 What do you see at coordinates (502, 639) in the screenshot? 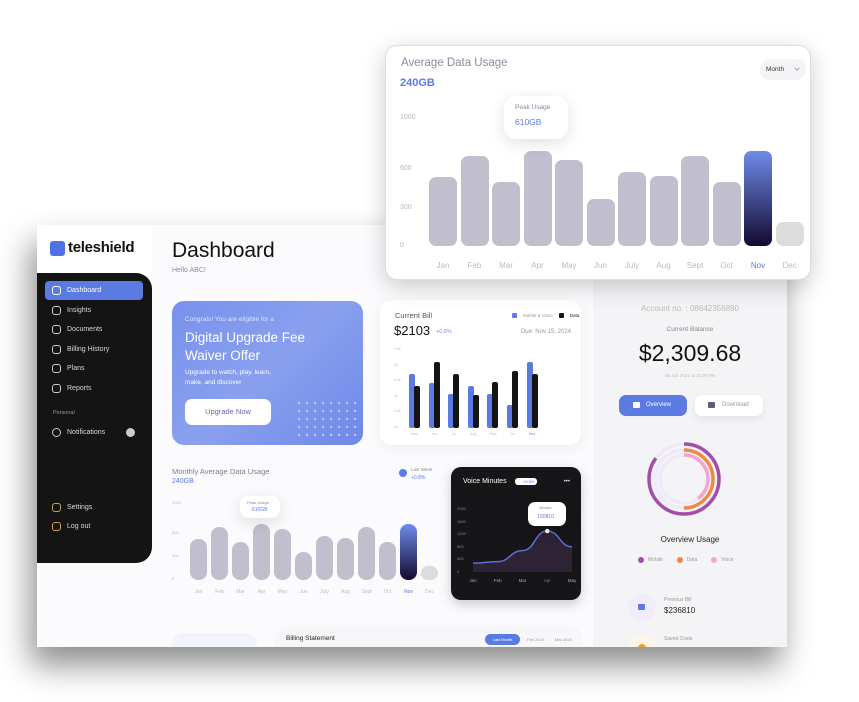
I see `tab-last-month: Last Month` at bounding box center [502, 639].